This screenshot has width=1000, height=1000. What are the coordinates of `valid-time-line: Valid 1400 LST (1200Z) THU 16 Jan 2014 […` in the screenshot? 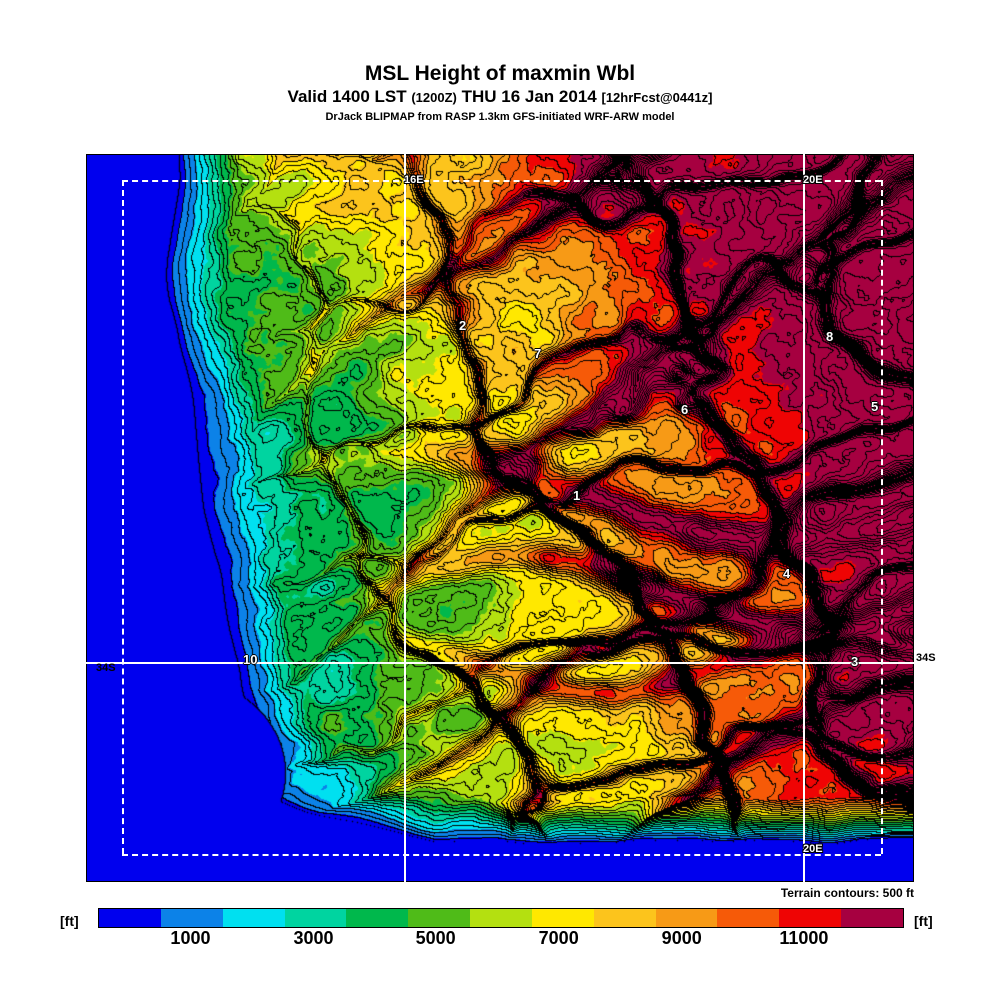 It's located at (500, 97).